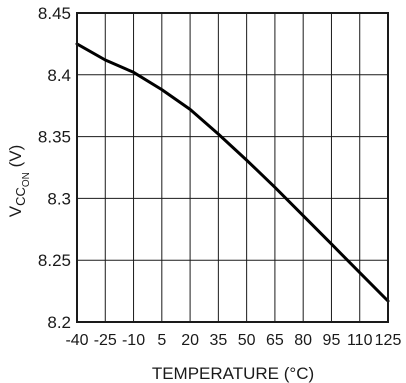 This screenshot has height=383, width=406. Describe the element at coordinates (133, 340) in the screenshot. I see `x-tick-label: -10` at that location.